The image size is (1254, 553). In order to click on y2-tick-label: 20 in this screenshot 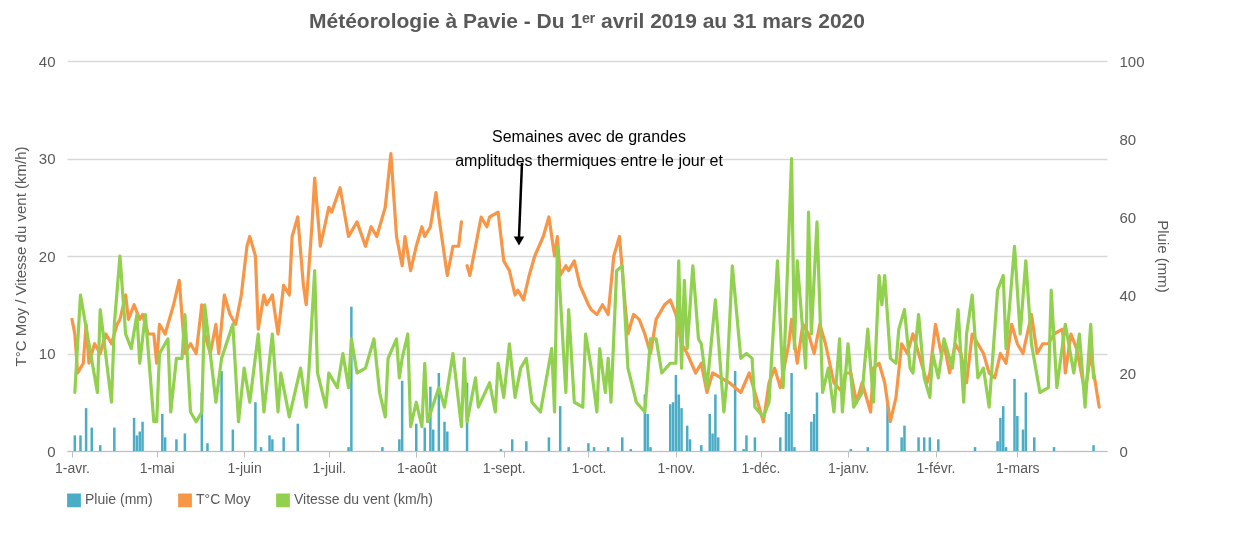, I will do `click(1128, 373)`.